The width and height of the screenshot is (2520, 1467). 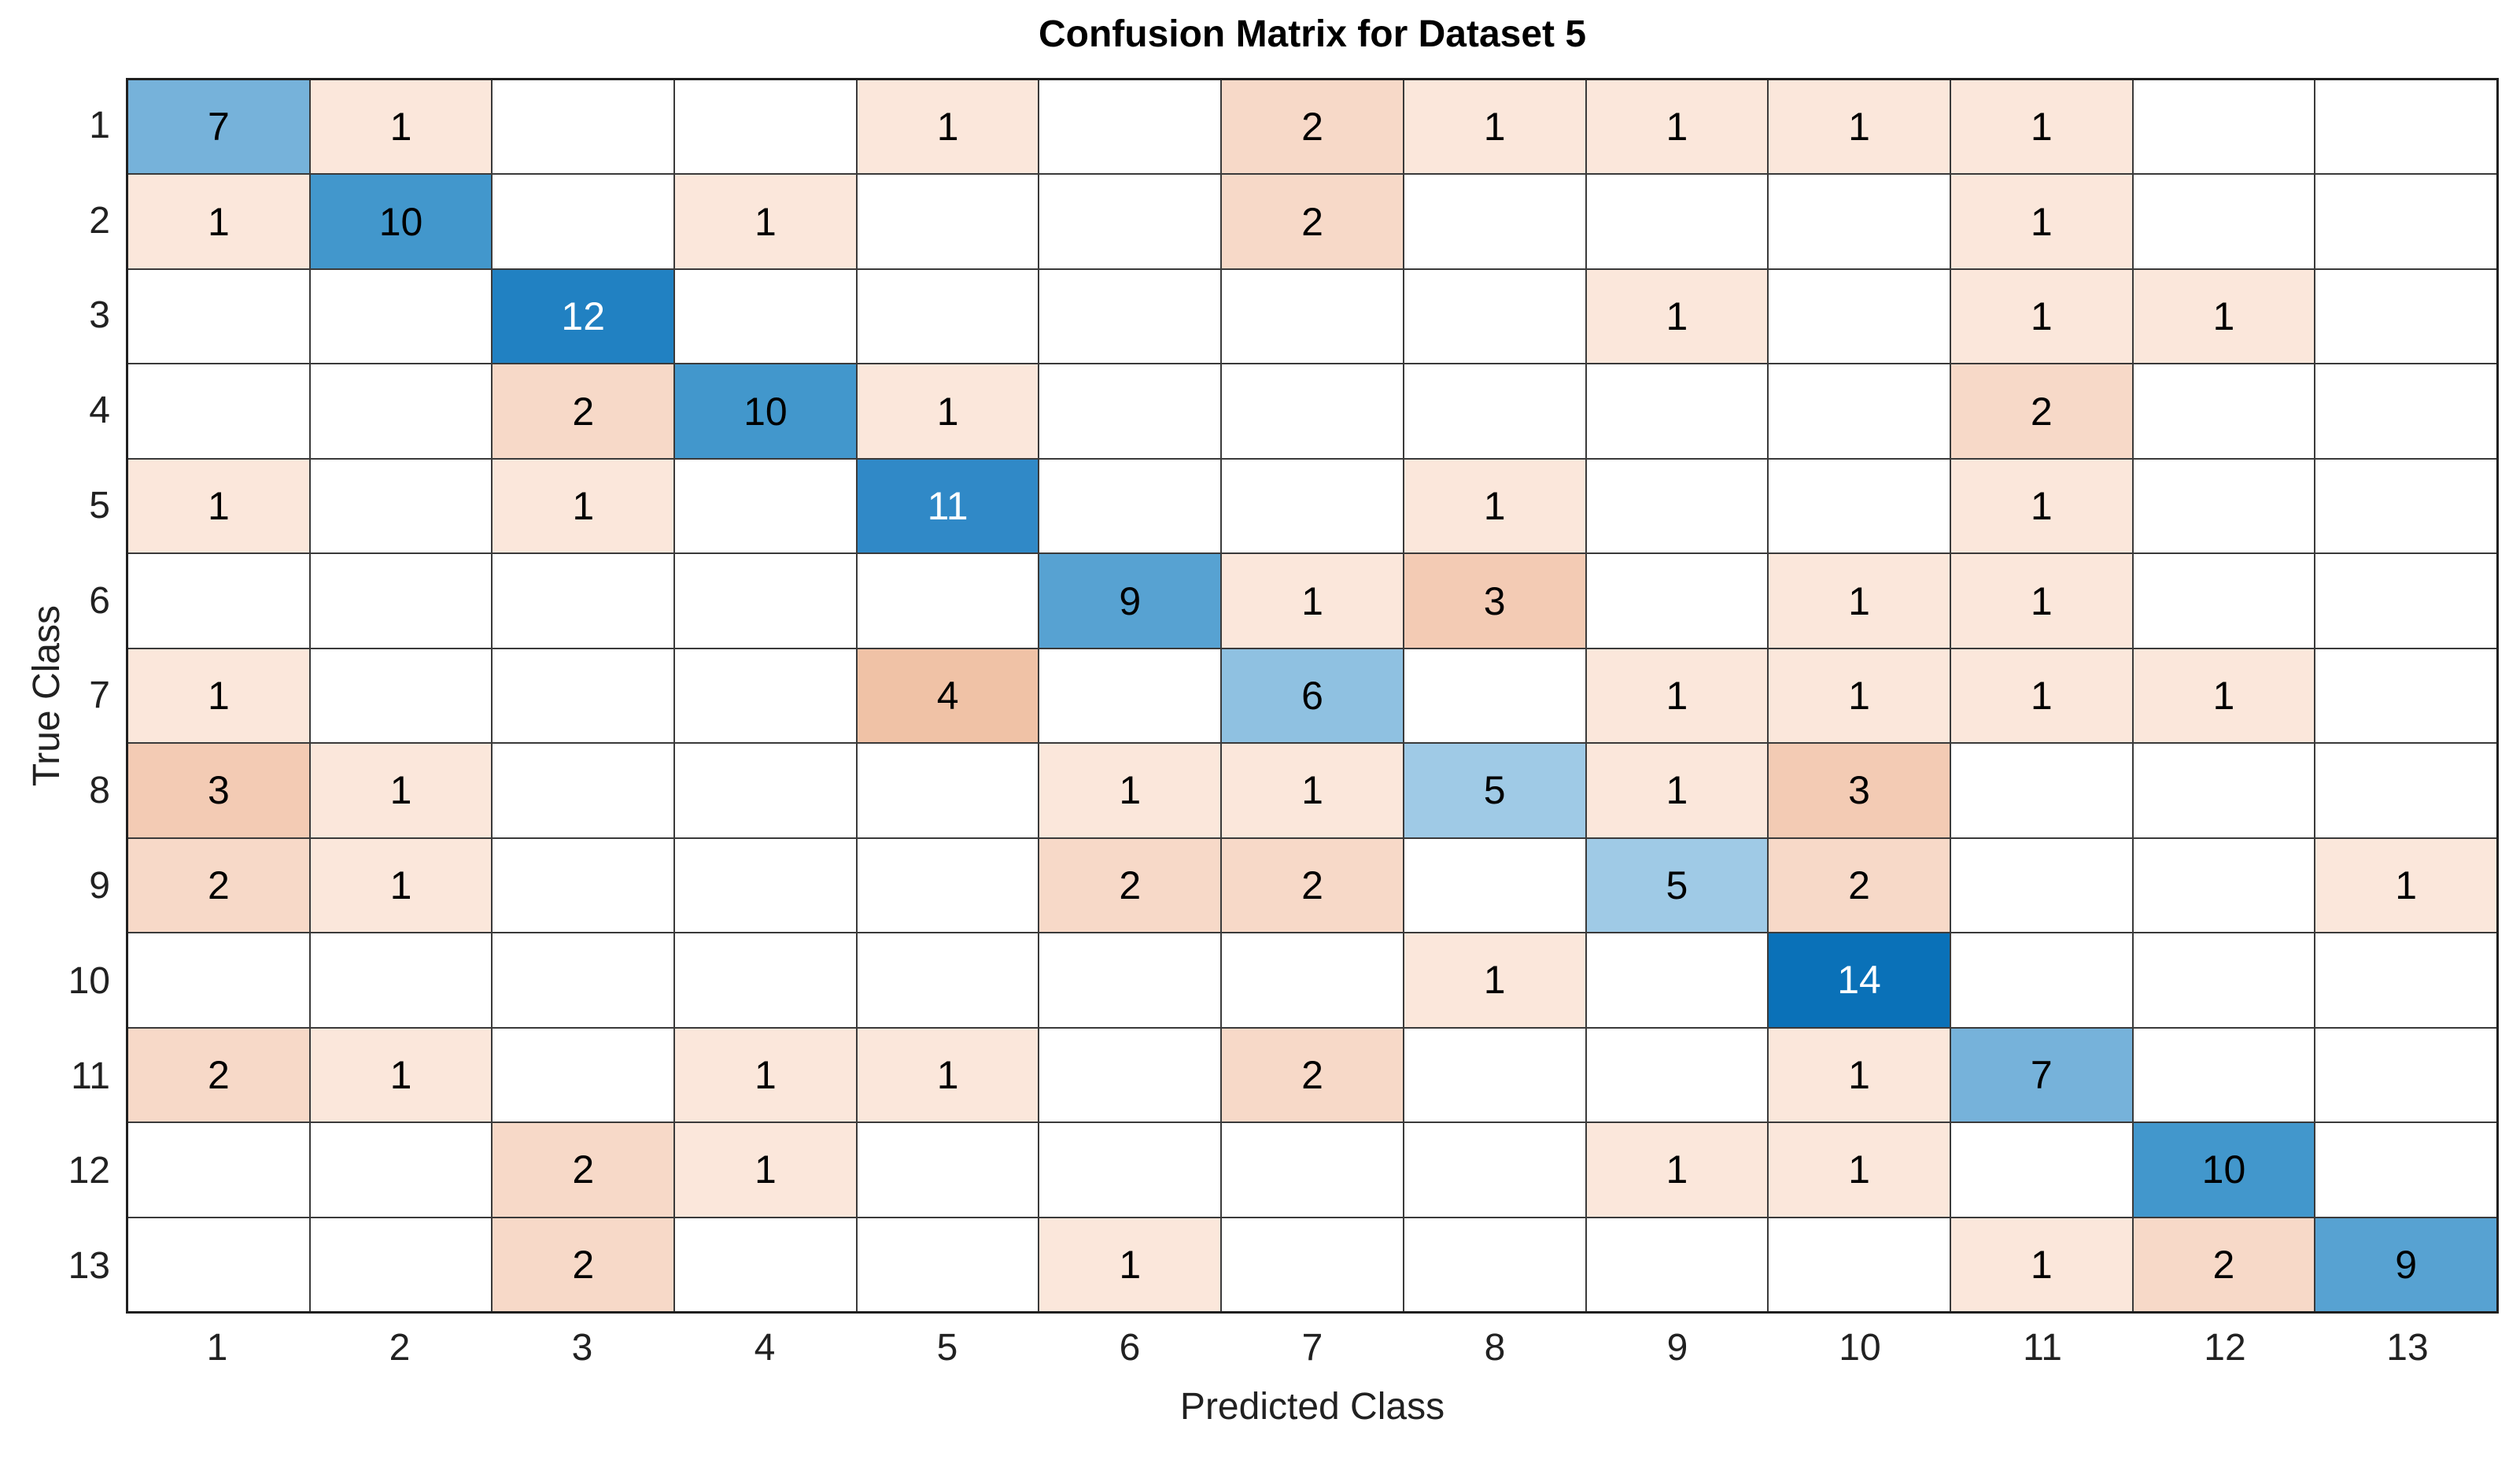 What do you see at coordinates (401, 221) in the screenshot?
I see `matrix-cell: 10` at bounding box center [401, 221].